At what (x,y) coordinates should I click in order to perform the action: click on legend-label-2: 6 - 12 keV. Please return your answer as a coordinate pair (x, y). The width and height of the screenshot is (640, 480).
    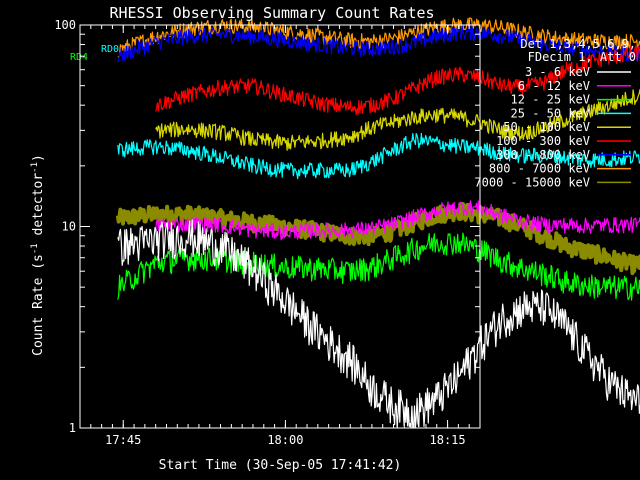
    Looking at the image, I should click on (554, 86).